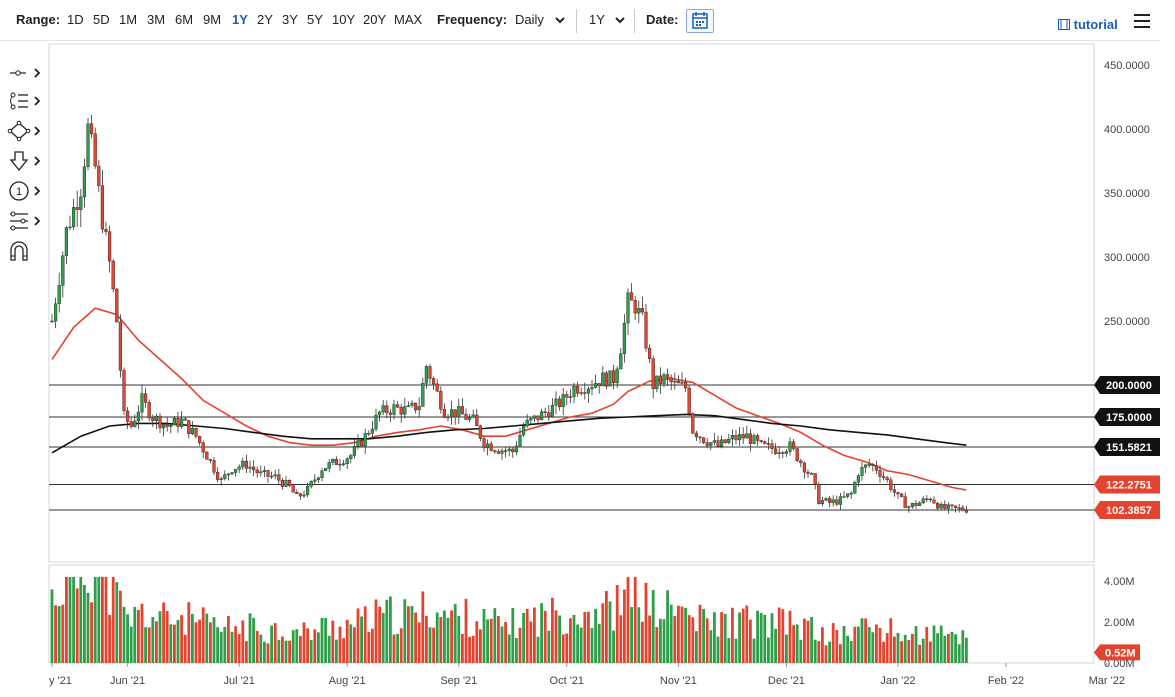  Describe the element at coordinates (529, 19) in the screenshot. I see `frequency-select: Daily` at that location.